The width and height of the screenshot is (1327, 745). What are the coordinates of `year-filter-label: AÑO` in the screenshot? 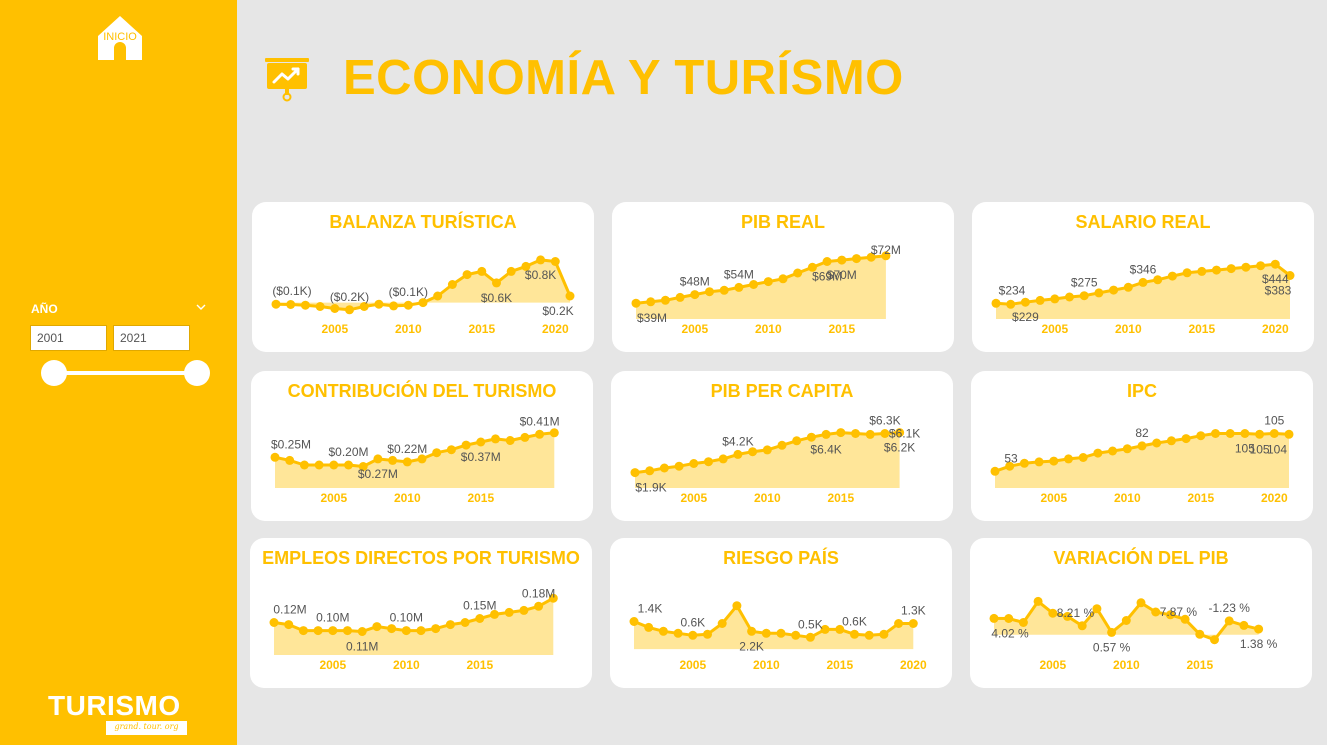 It's located at (44, 309).